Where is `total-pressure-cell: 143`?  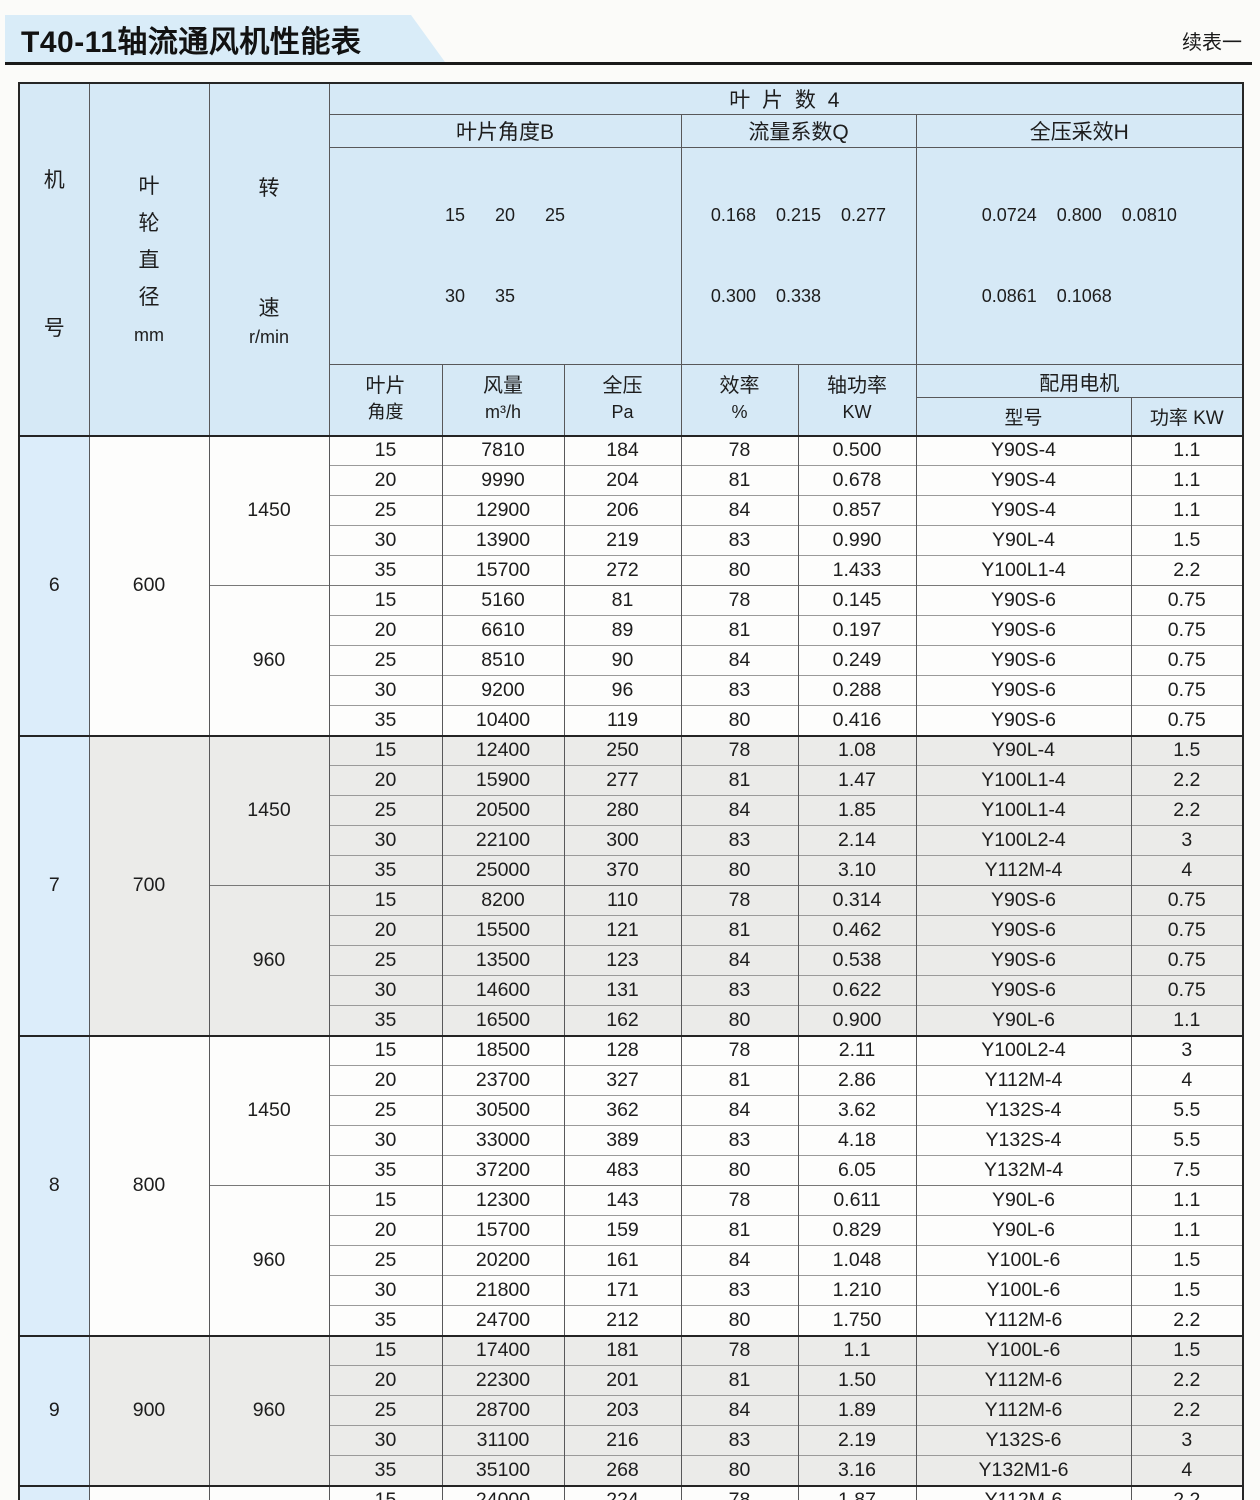 total-pressure-cell: 143 is located at coordinates (622, 1200).